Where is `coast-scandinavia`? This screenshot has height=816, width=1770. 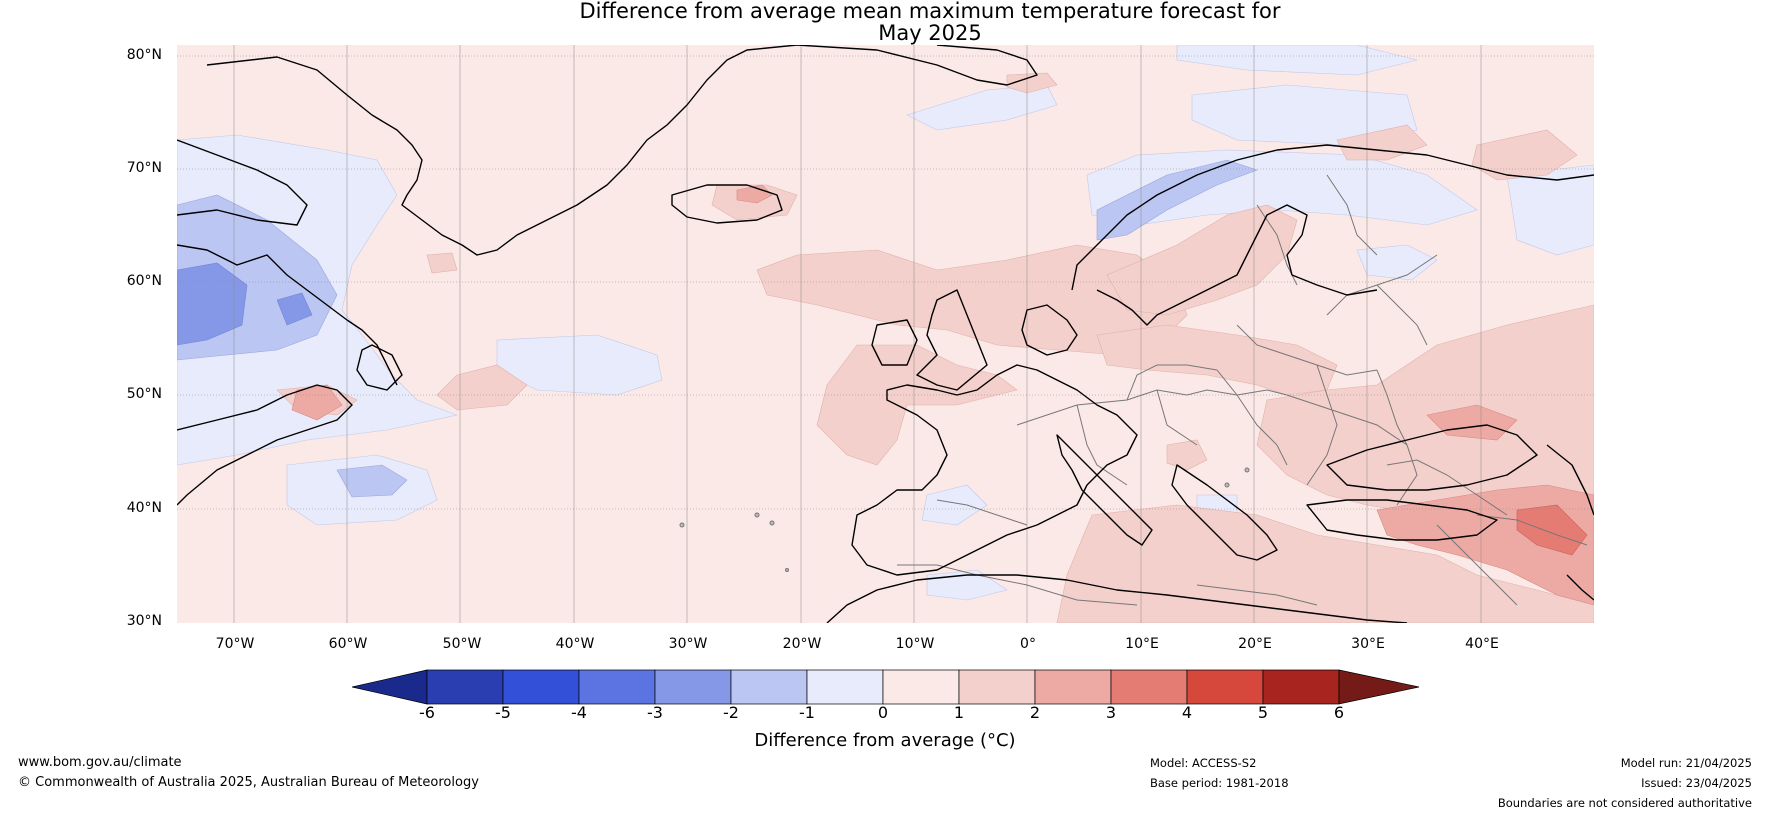
coast-scandinavia is located at coordinates (1332, 217).